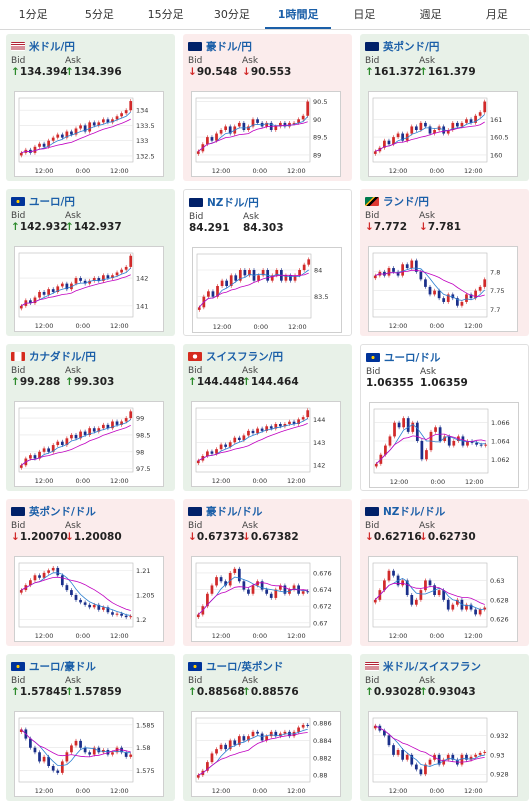 Image resolution: width=530 pixels, height=812 pixels. What do you see at coordinates (266, 134) in the screenshot?
I see `mini-chart: 90.5 90 89.5 89 12:00 0:00 12:00` at bounding box center [266, 134].